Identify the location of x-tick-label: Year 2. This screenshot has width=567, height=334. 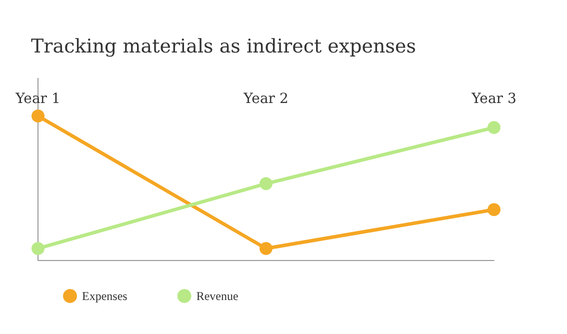
(265, 99).